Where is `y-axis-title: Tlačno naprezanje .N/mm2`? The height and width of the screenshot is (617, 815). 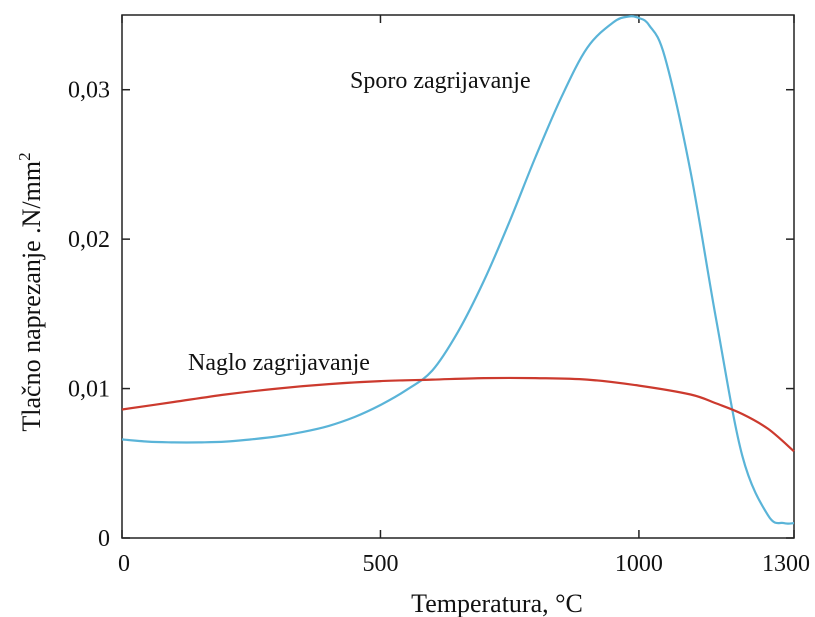 y-axis-title: Tlačno naprezanje .N/mm2 is located at coordinates (30, 291).